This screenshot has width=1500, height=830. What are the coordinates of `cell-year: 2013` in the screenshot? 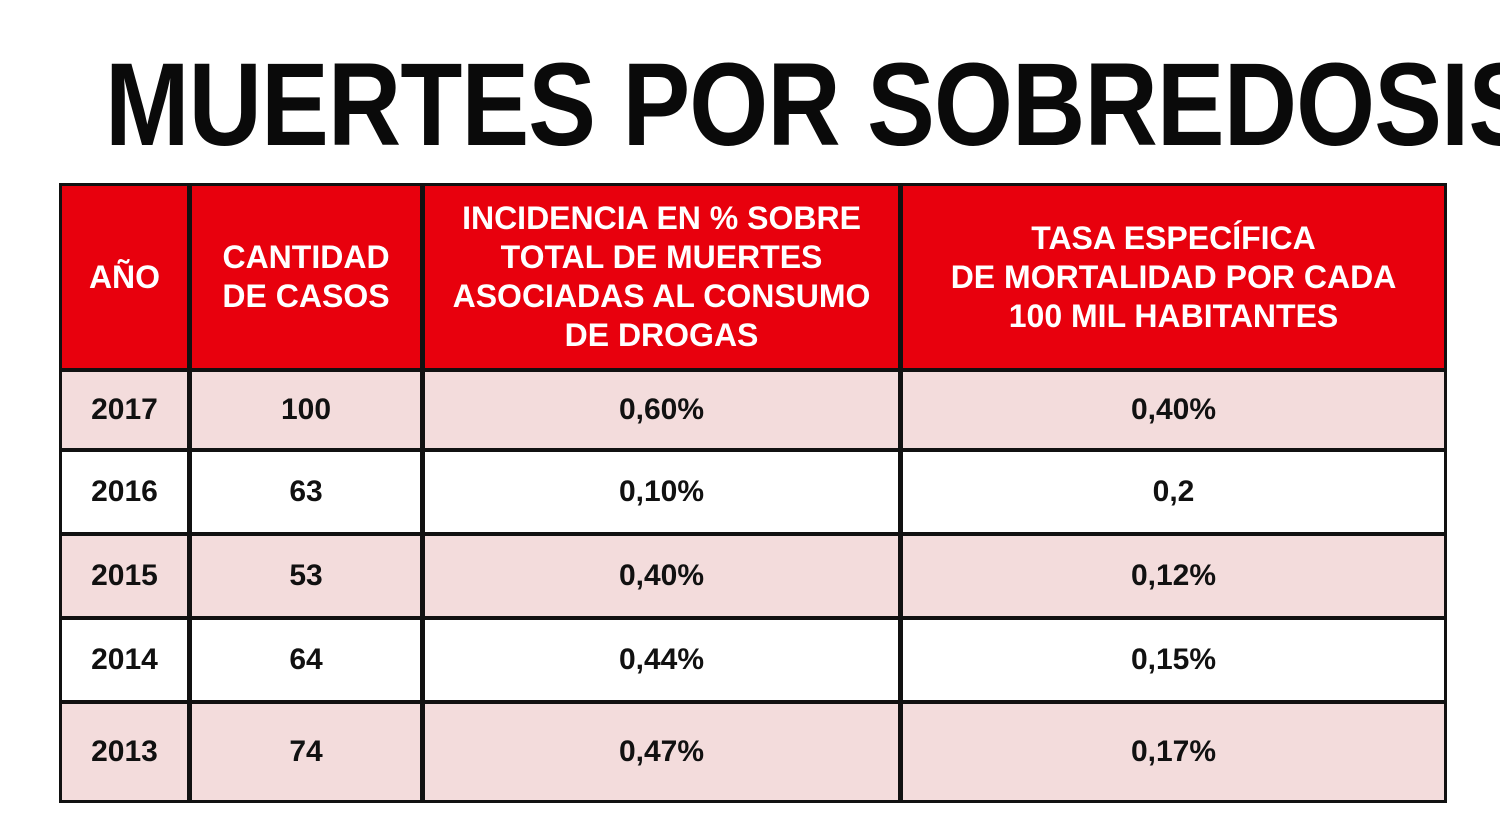 It's located at (127, 752).